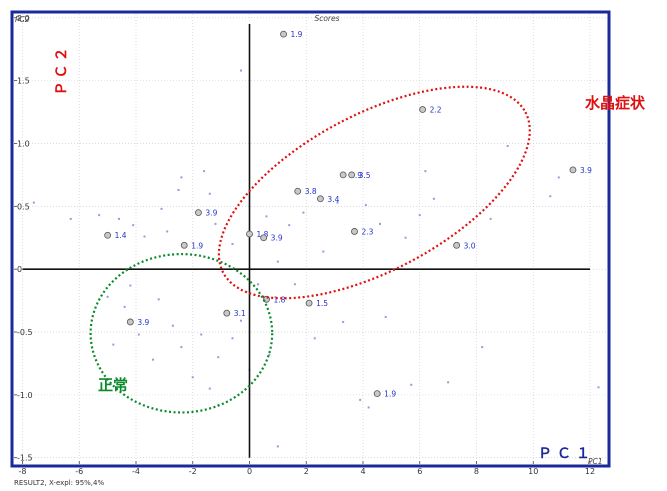 The height and width of the screenshot is (491, 667). What do you see at coordinates (23, 81) in the screenshot?
I see `y-tick-label: 1.5` at bounding box center [23, 81].